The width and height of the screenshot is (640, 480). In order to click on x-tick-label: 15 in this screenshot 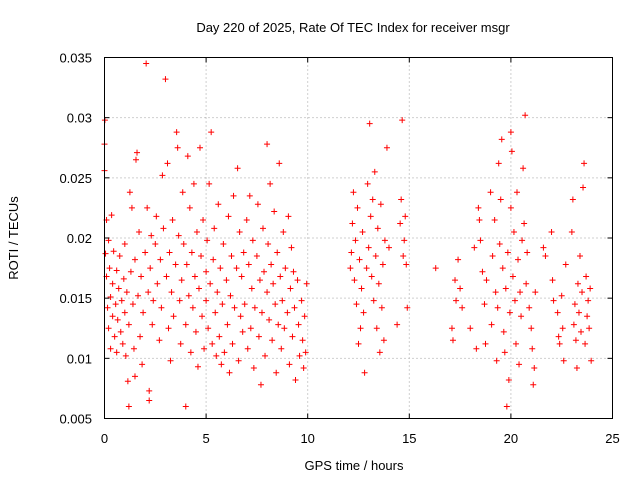, I will do `click(409, 438)`.